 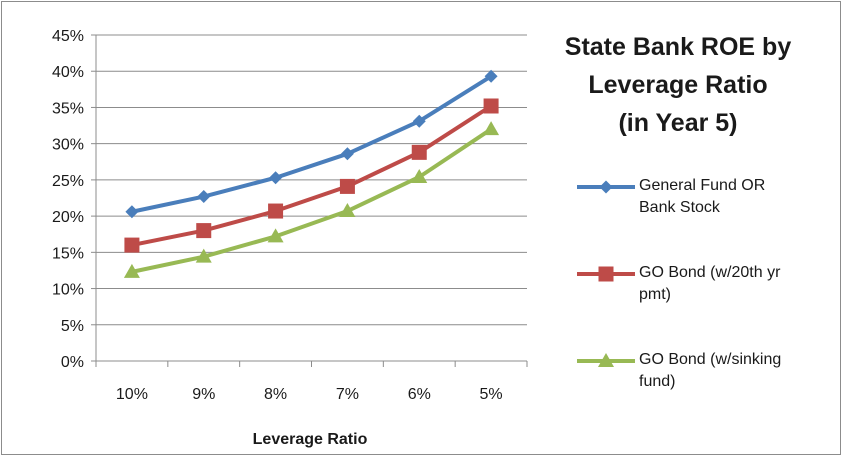 I want to click on chart-title-line: (in Year 5), so click(x=678, y=123).